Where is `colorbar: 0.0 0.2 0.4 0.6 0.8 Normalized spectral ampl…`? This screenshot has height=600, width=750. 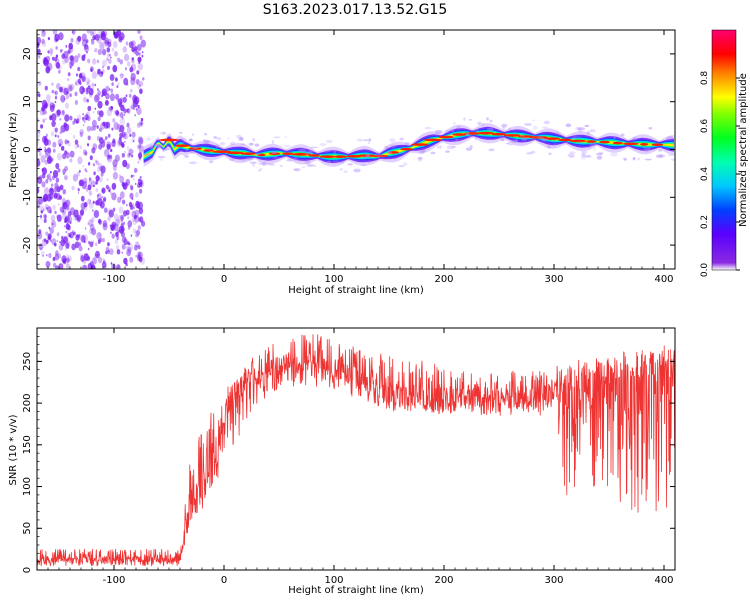 colorbar: 0.0 0.2 0.4 0.6 0.8 Normalized spectral ampl… is located at coordinates (724, 153).